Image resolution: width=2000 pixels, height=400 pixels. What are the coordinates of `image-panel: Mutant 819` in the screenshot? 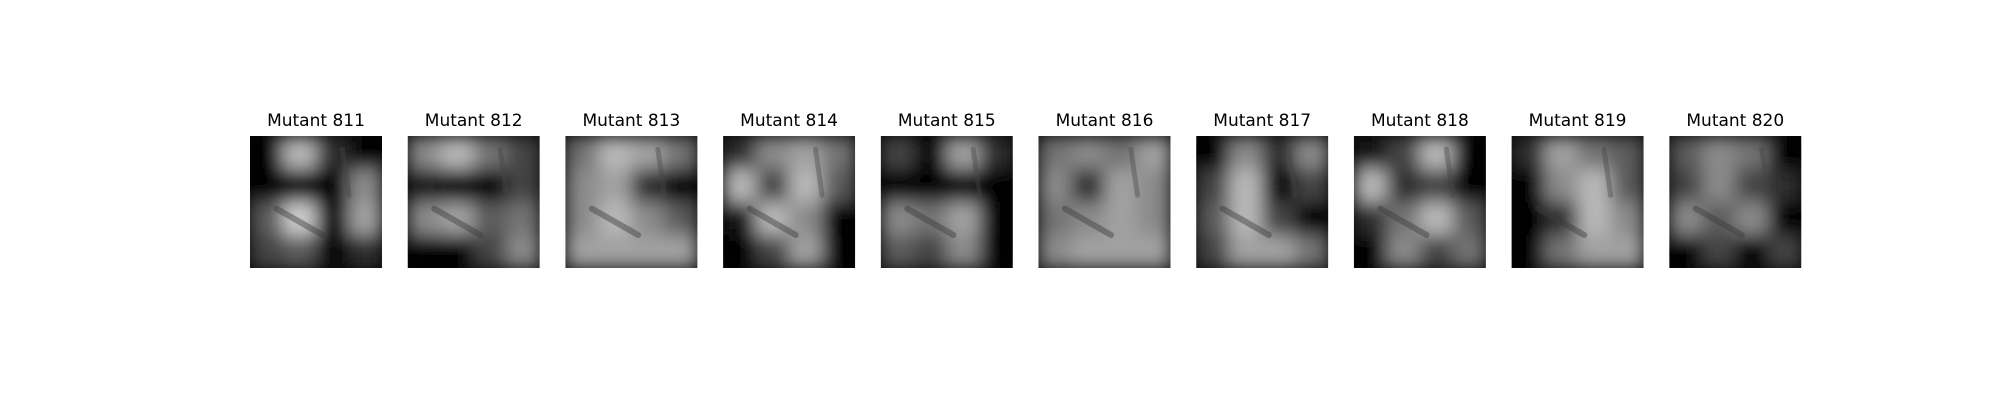 It's located at (1577, 189).